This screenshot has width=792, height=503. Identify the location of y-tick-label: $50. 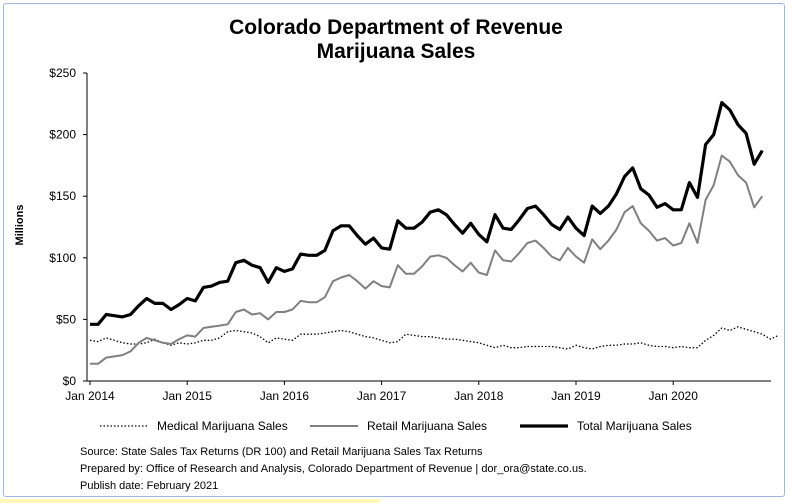
(66, 319).